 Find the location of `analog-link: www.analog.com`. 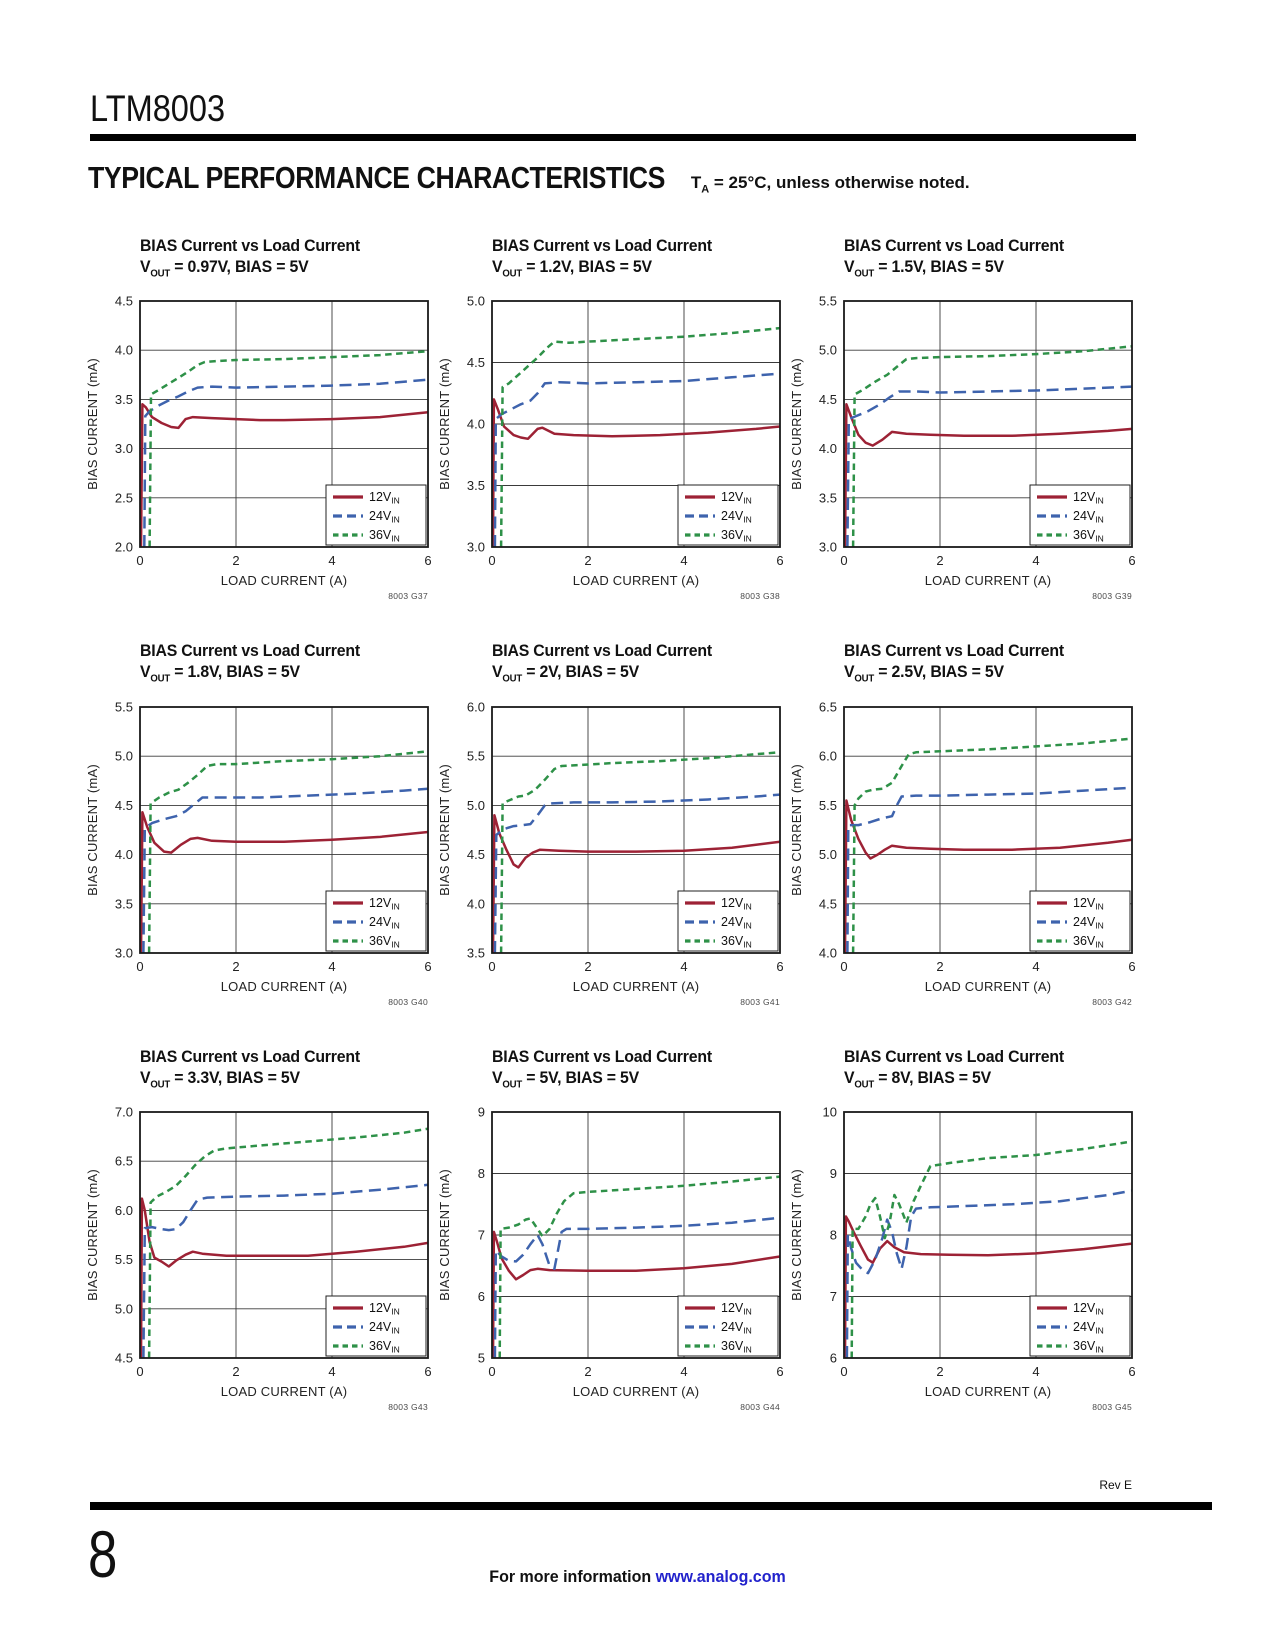

analog-link: www.analog.com is located at coordinates (720, 1577).